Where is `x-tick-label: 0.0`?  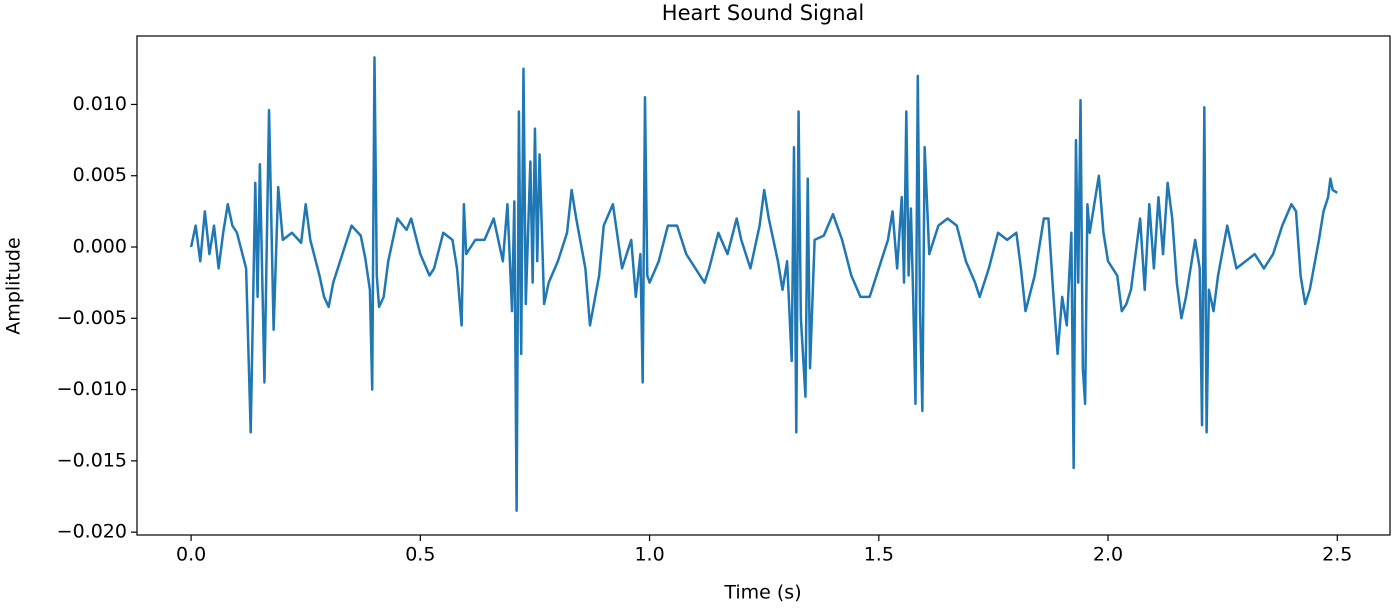 x-tick-label: 0.0 is located at coordinates (191, 555).